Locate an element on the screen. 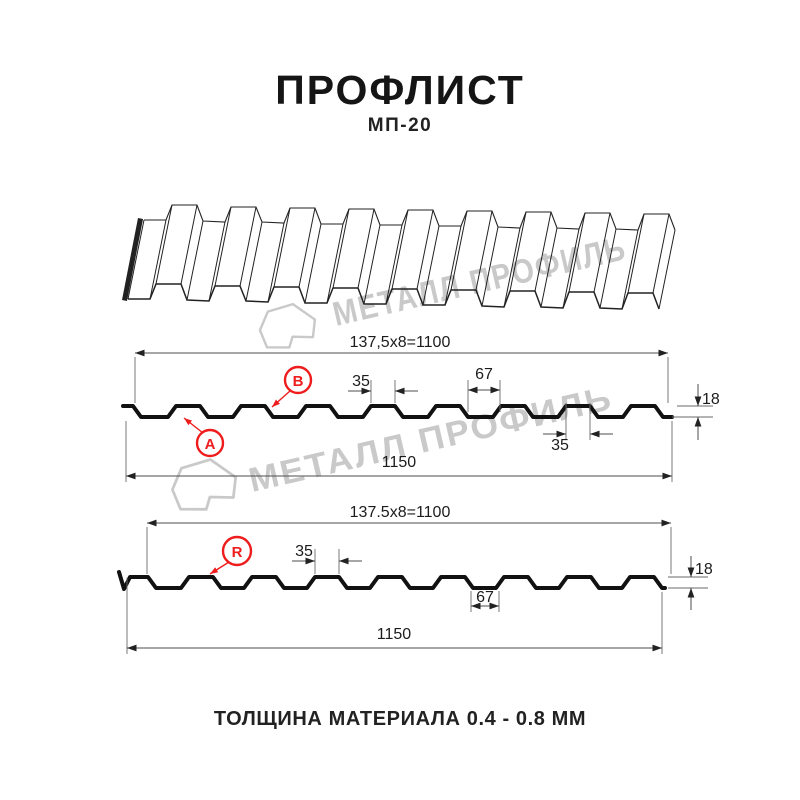 This screenshot has width=800, height=800. callout-label-b: B is located at coordinates (298, 381).